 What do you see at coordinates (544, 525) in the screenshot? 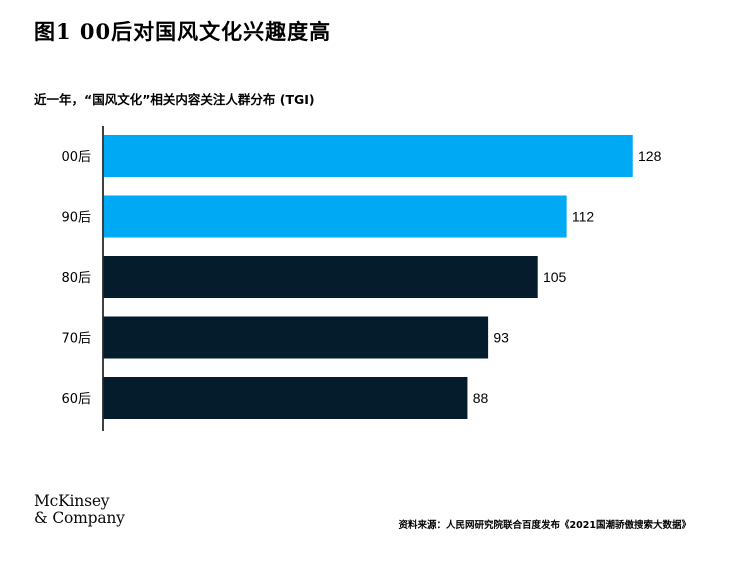
I see `source-note: 资料来源：人民网研究院联合百度发布《2021国潮骄傲搜索大数据》` at bounding box center [544, 525].